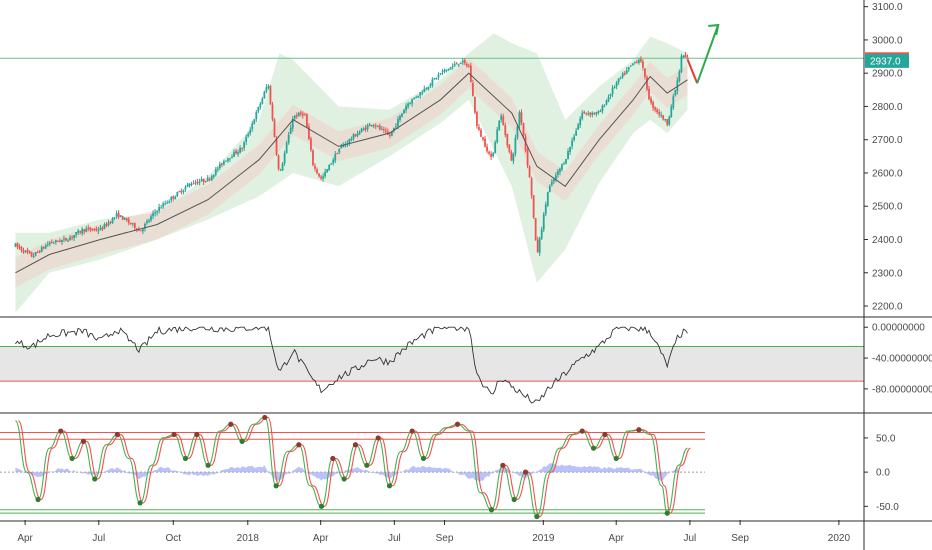 This screenshot has width=932, height=550. I want to click on indicator-tick-label: 0.00000000, so click(898, 328).